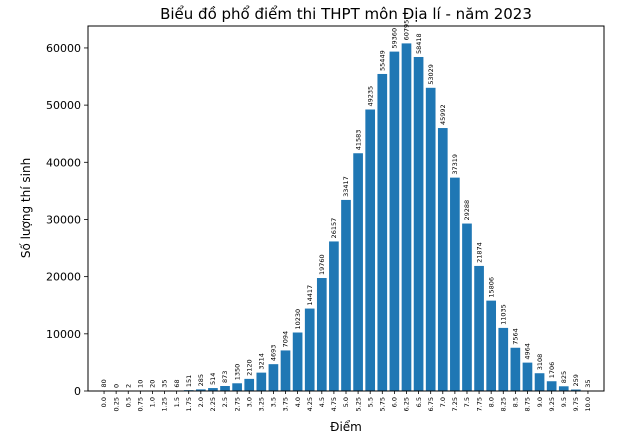  What do you see at coordinates (455, 404) in the screenshot?
I see `x-tick-label-7.25: 7.25` at bounding box center [455, 404].